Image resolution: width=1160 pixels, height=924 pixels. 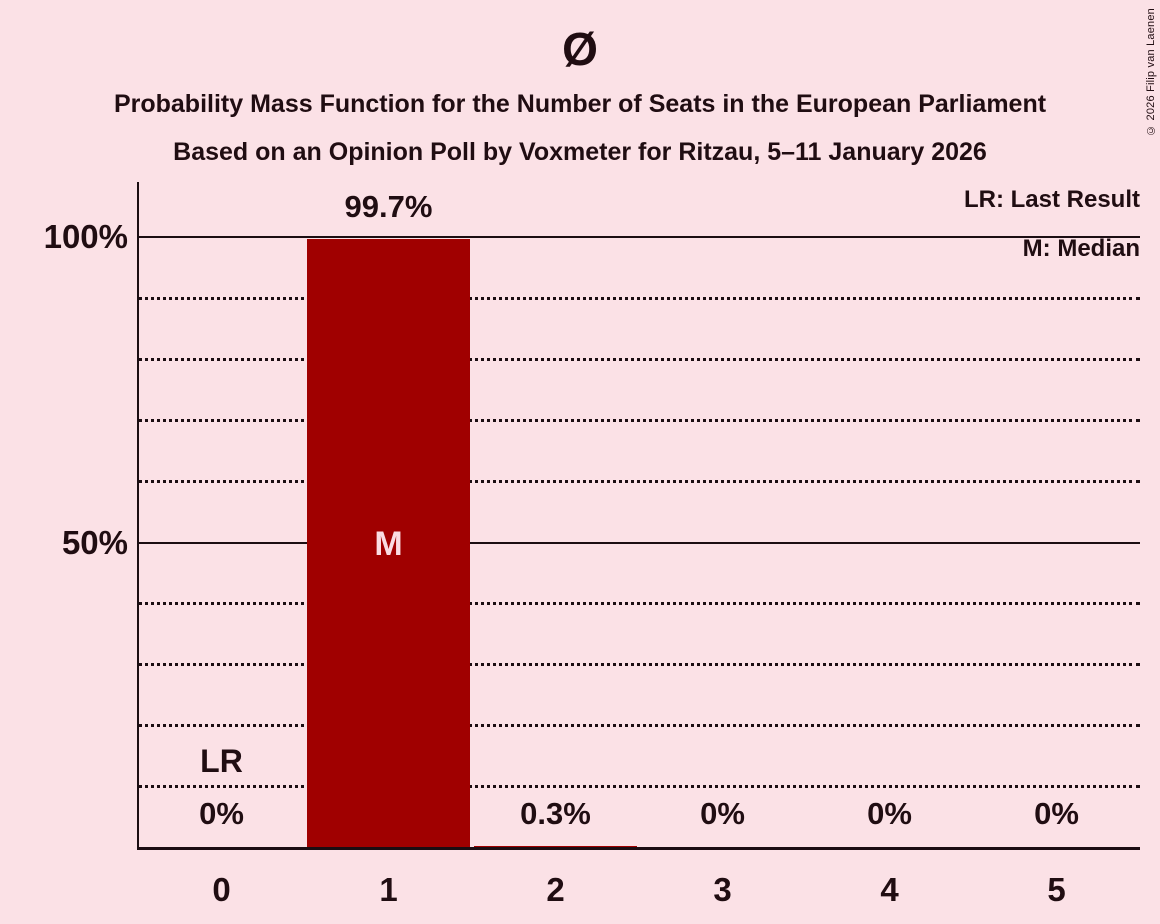 I want to click on y-axis-line, so click(x=138, y=516).